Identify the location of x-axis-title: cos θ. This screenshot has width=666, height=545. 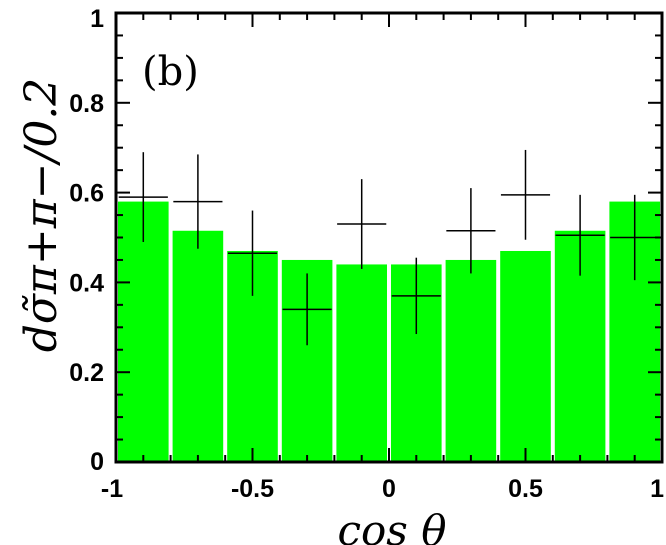
(392, 525).